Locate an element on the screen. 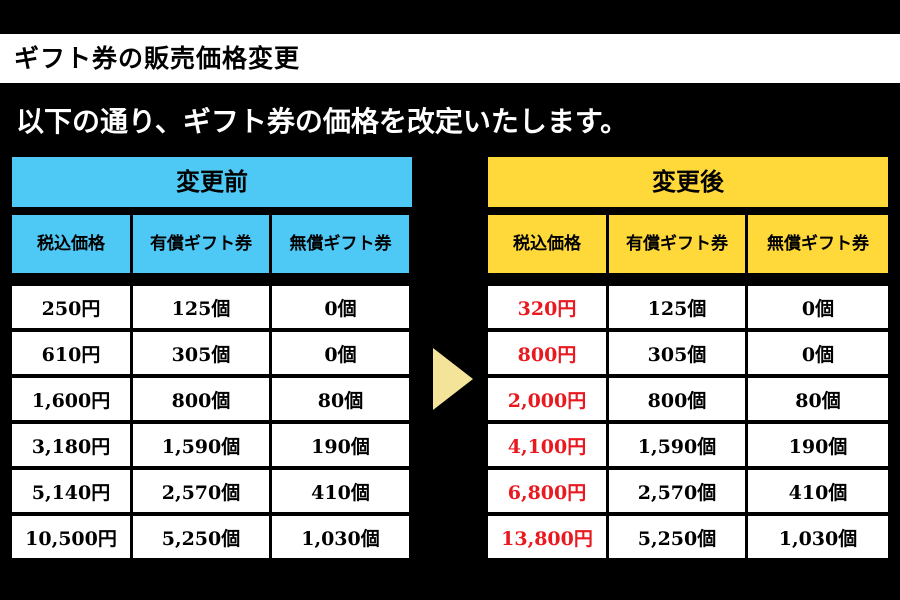 Image resolution: width=900 pixels, height=600 pixels. new-price-cell: 13,800円 is located at coordinates (547, 537).